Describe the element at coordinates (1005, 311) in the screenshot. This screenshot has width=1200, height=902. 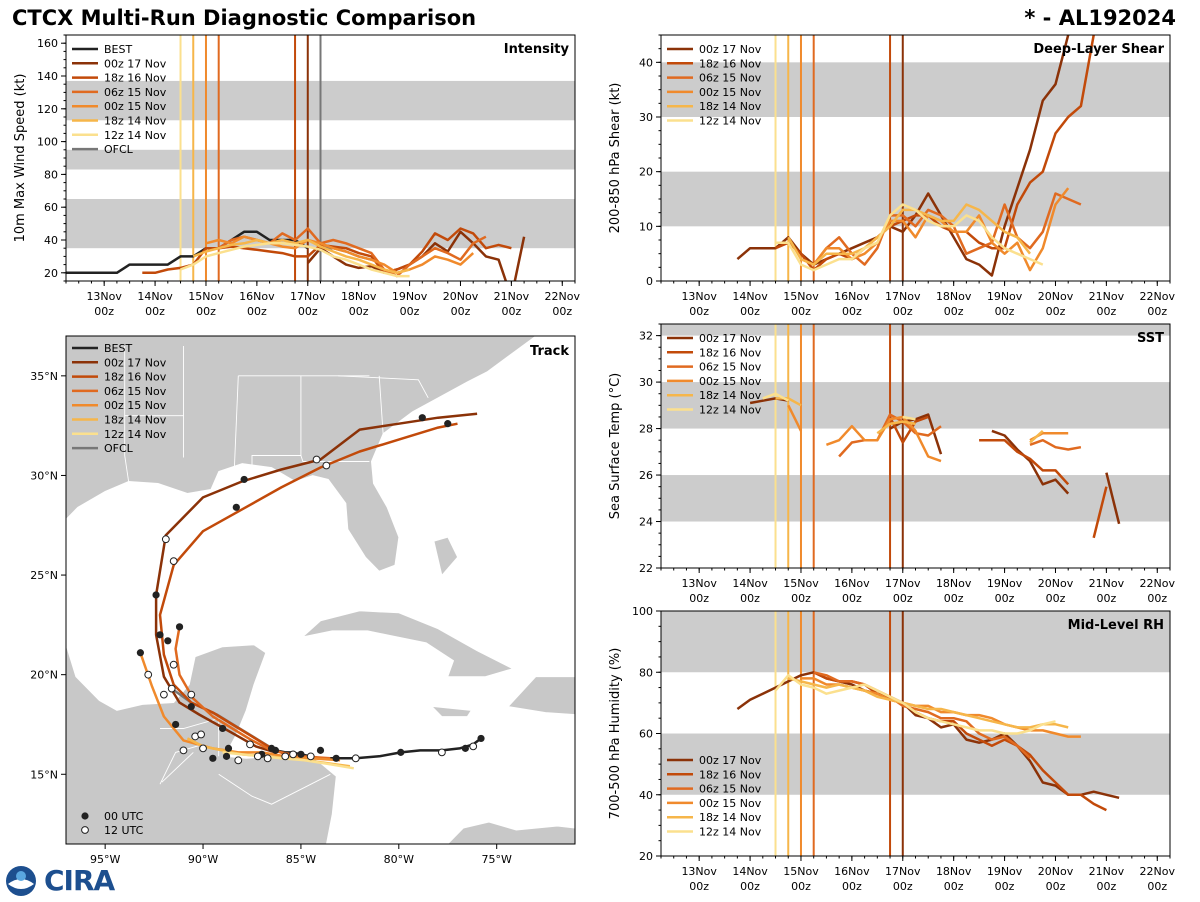
I see `shear-xtick-hour-6: 00z` at that location.